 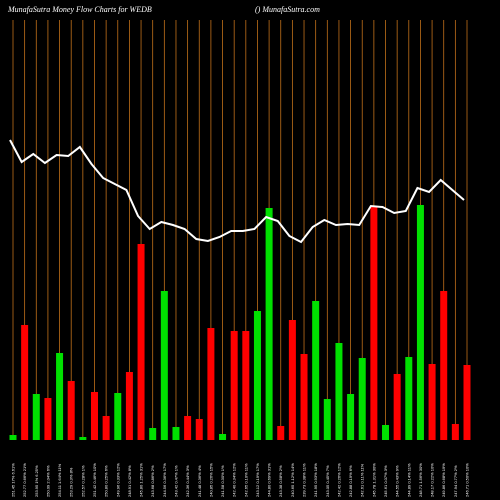 I want to click on chart-title: MunafaSutra Money Flow Charts for WEDB, so click(x=79, y=9).